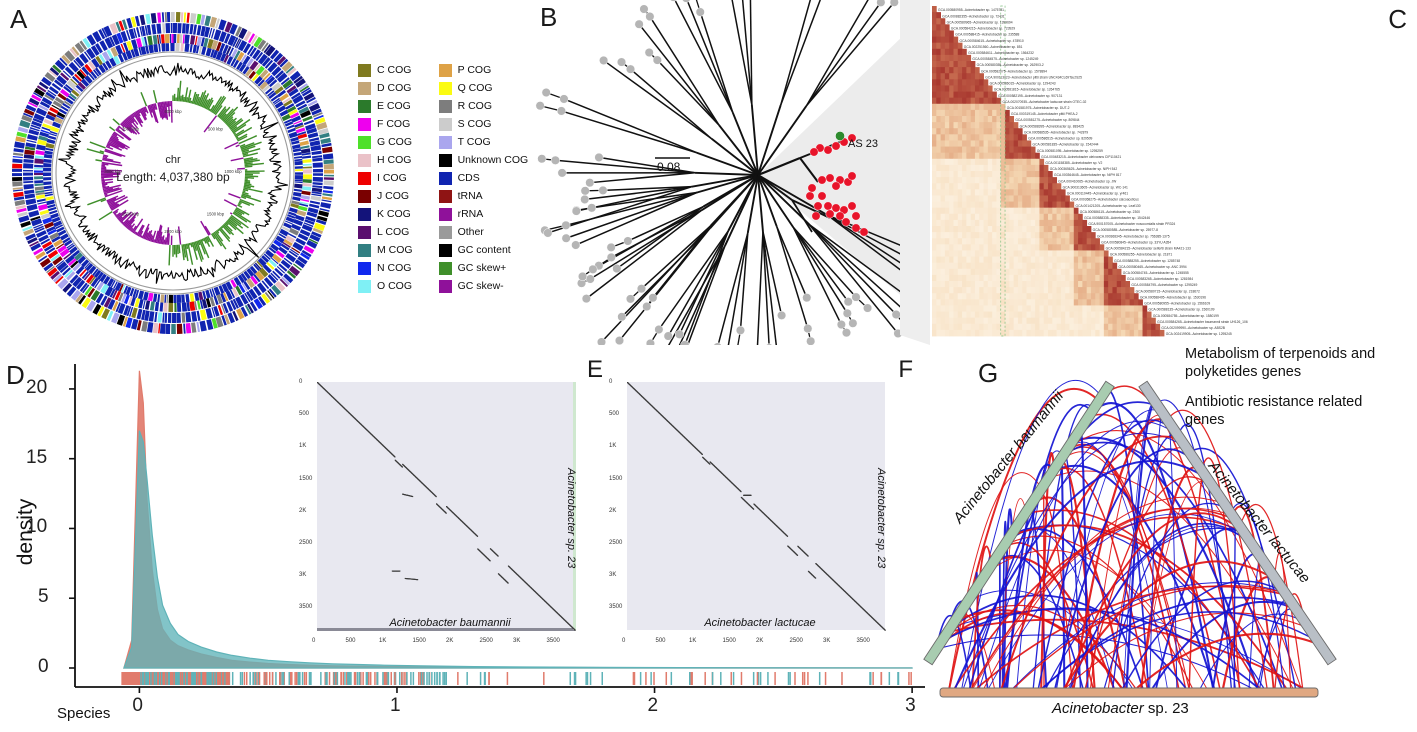 The height and width of the screenshot is (732, 1417). What do you see at coordinates (1186, 316) in the screenshot?
I see `heatmap-taxon-label: GCA.000584755--Acinetobacter sp. 1580199` at bounding box center [1186, 316].